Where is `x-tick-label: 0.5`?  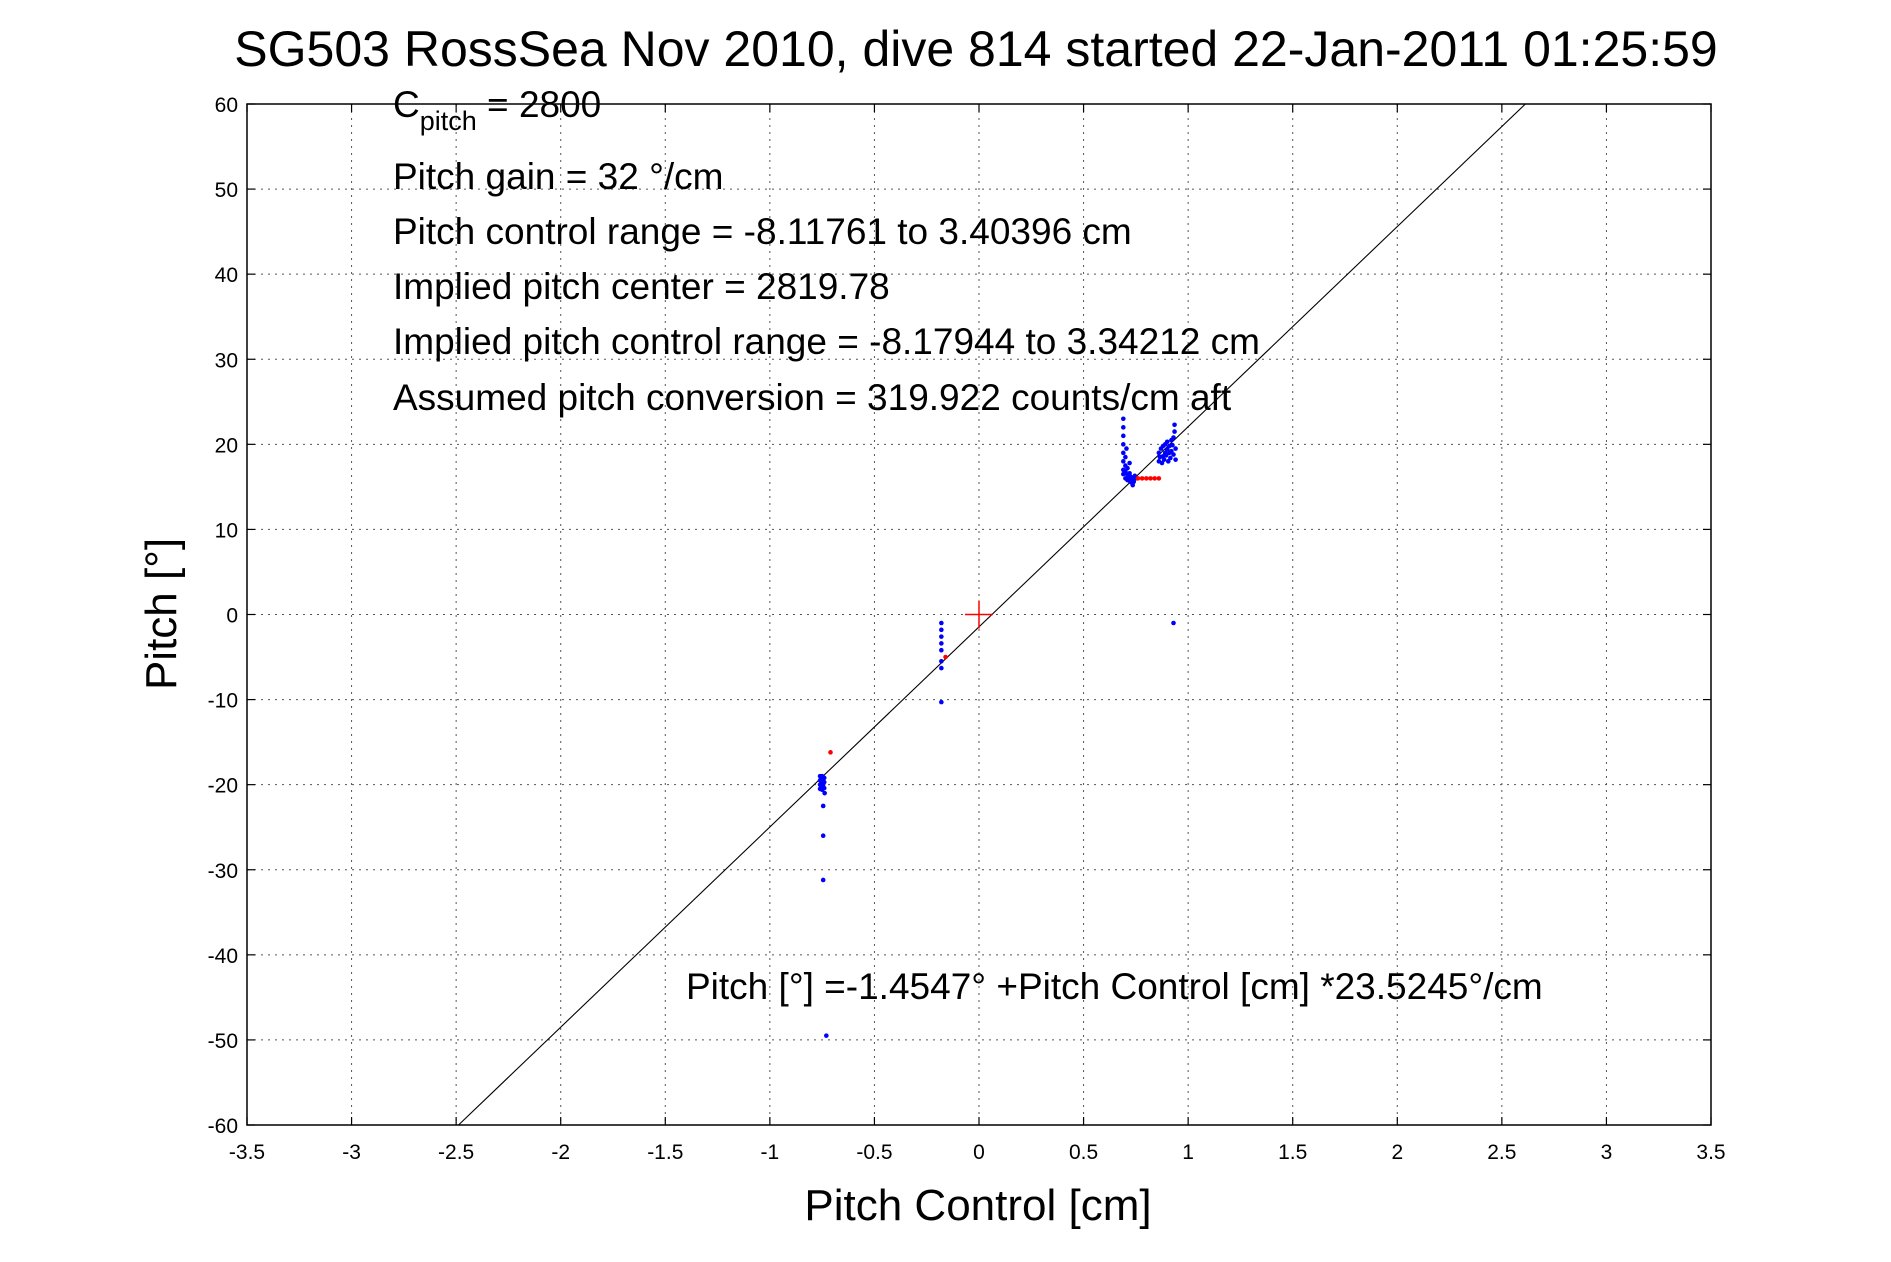 x-tick-label: 0.5 is located at coordinates (1083, 1152).